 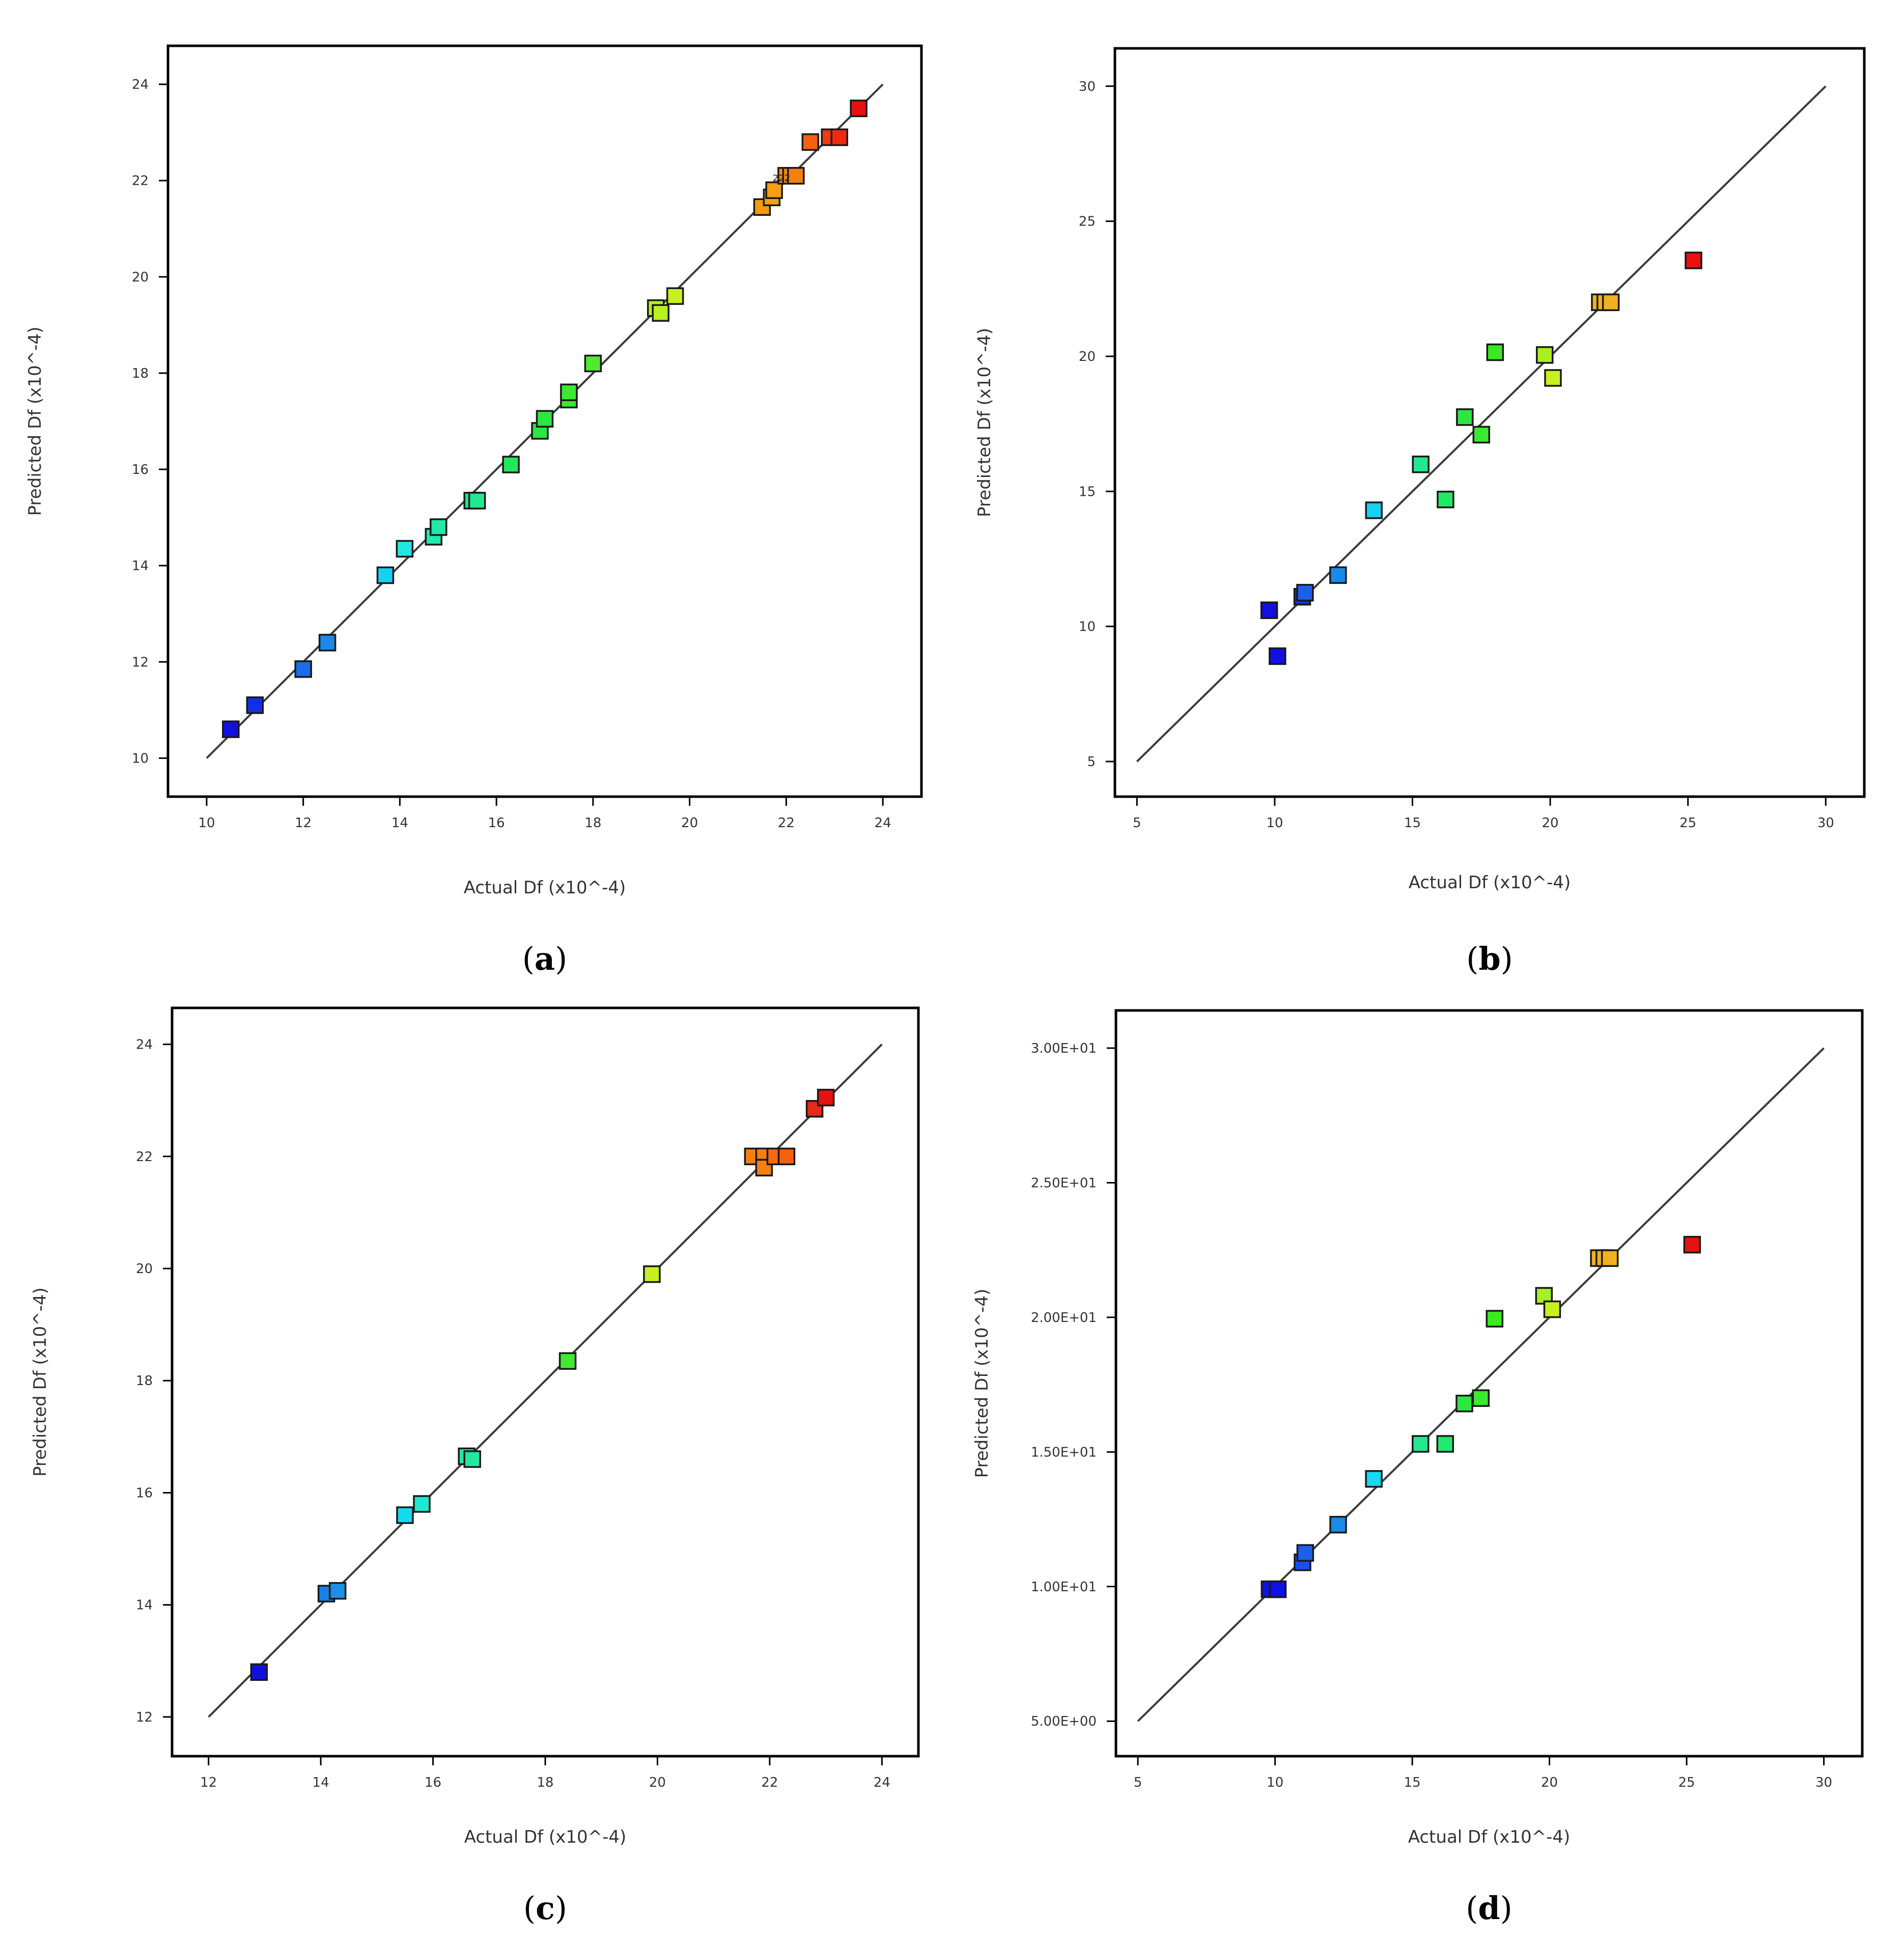 What do you see at coordinates (1064, 1453) in the screenshot?
I see `y-tick-label: 1.50E+01` at bounding box center [1064, 1453].